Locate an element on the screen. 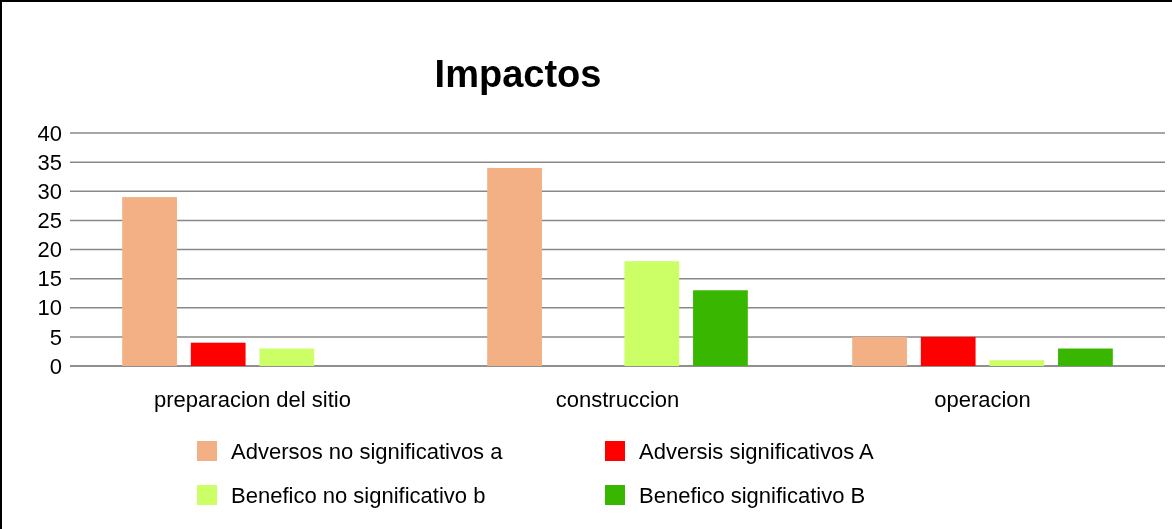  legend-label: Adversos no significativos a is located at coordinates (367, 451).